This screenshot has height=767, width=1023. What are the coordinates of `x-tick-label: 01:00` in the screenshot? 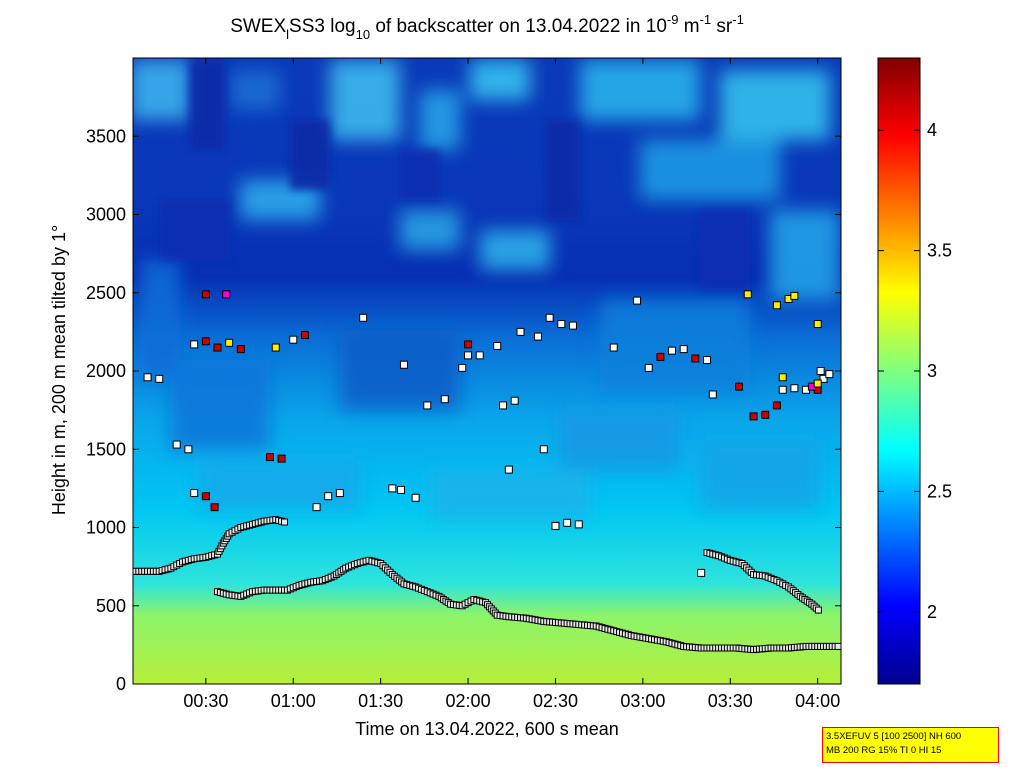 It's located at (293, 701).